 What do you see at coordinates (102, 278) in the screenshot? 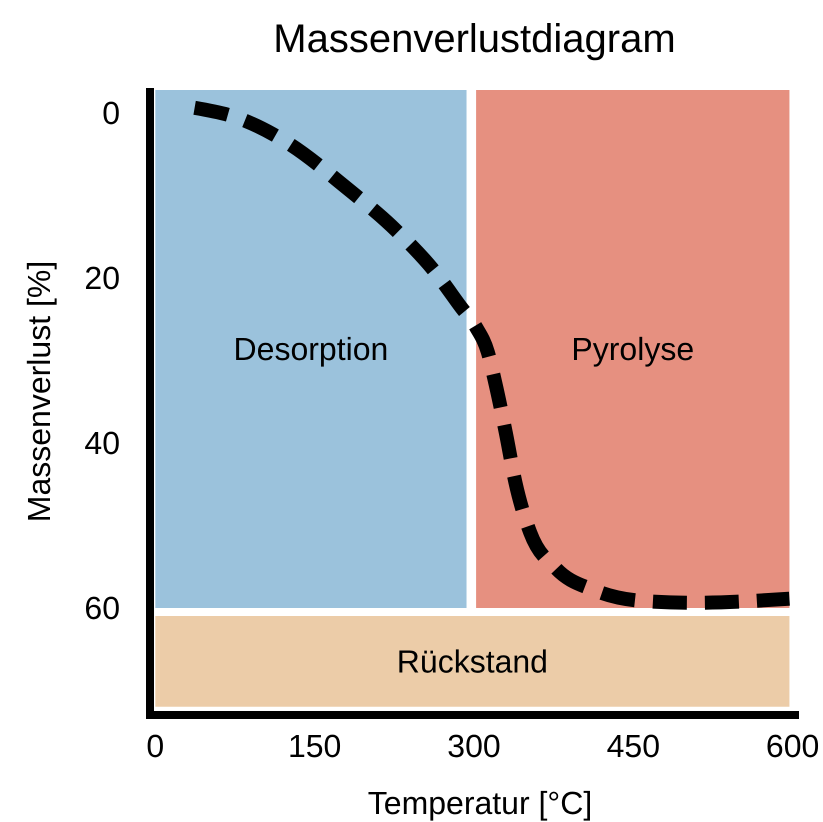
I see `y-tick-label: 20` at bounding box center [102, 278].